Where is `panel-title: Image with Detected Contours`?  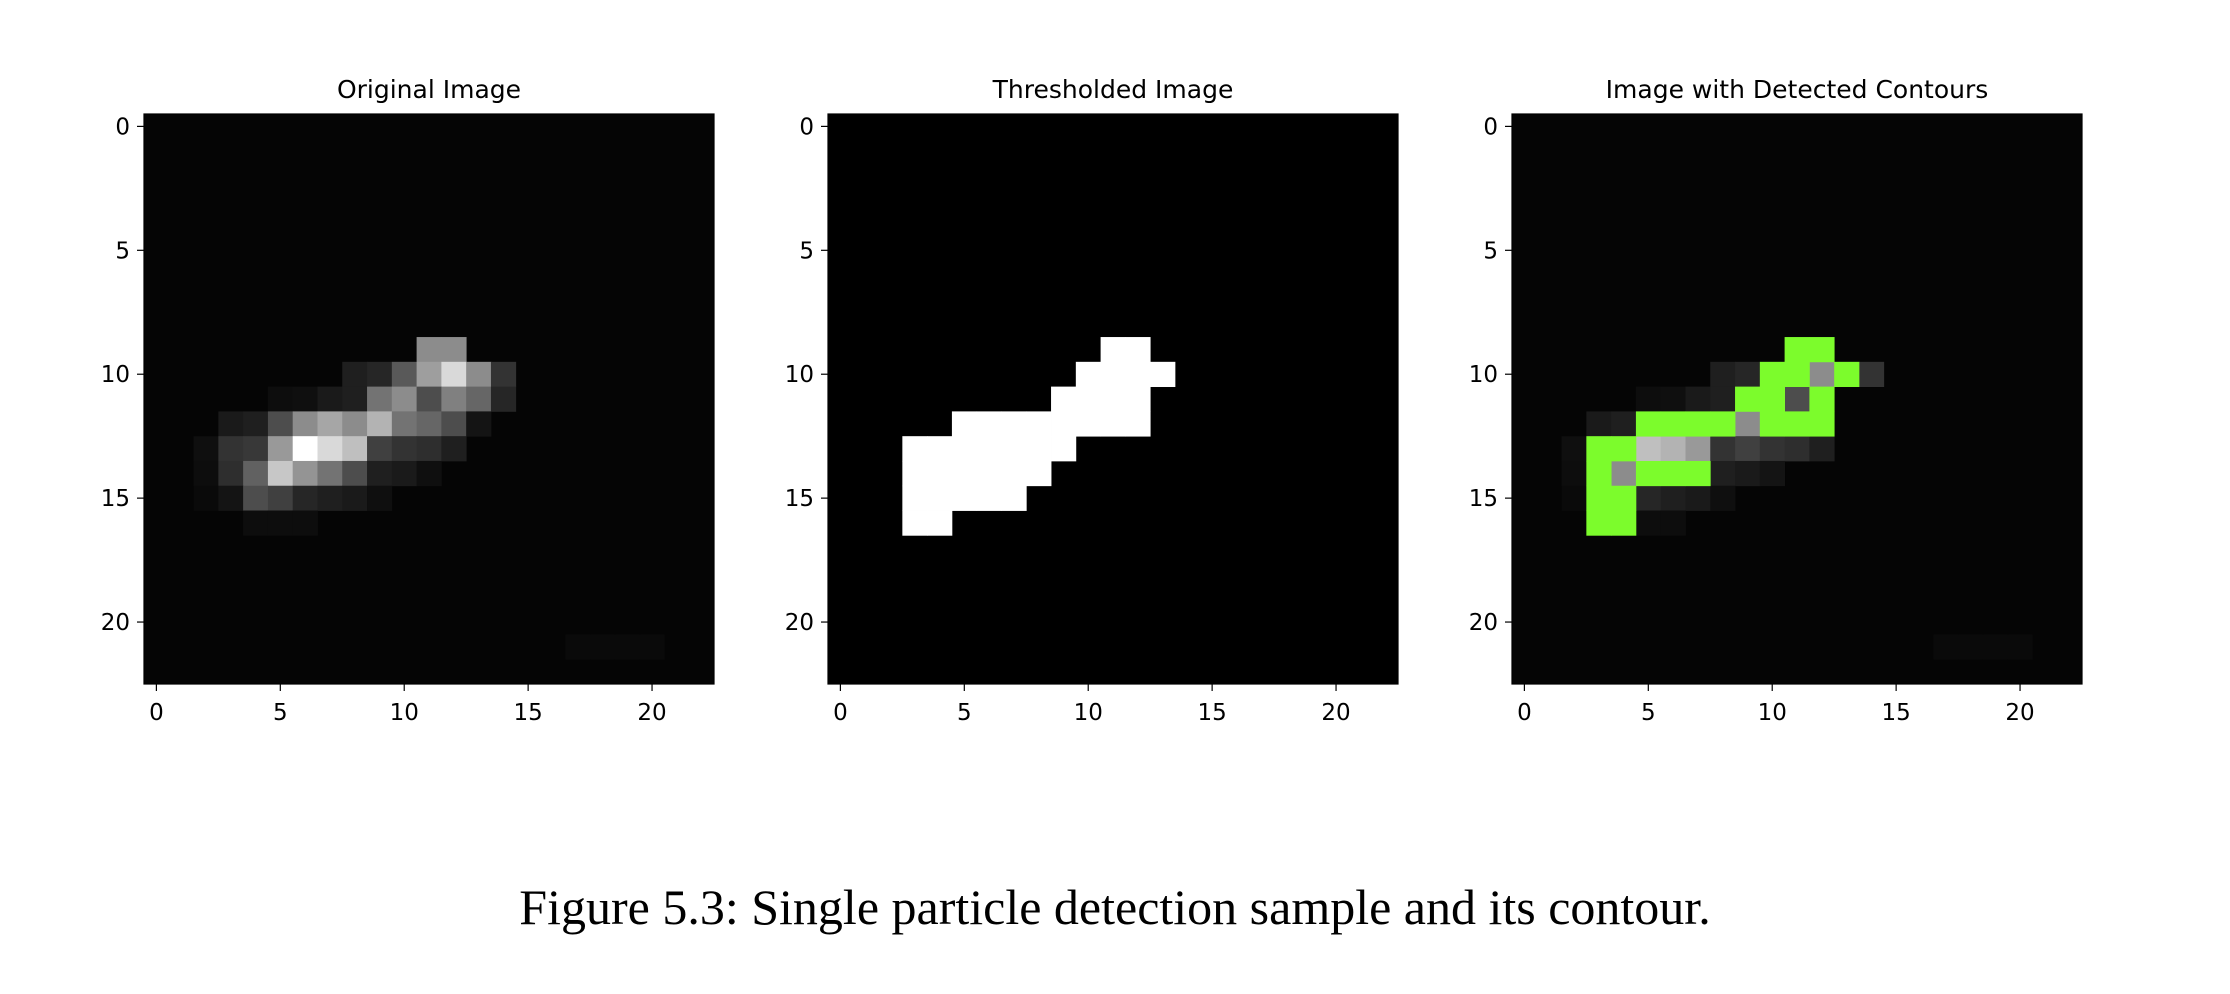
panel-title: Image with Detected Contours is located at coordinates (1797, 89).